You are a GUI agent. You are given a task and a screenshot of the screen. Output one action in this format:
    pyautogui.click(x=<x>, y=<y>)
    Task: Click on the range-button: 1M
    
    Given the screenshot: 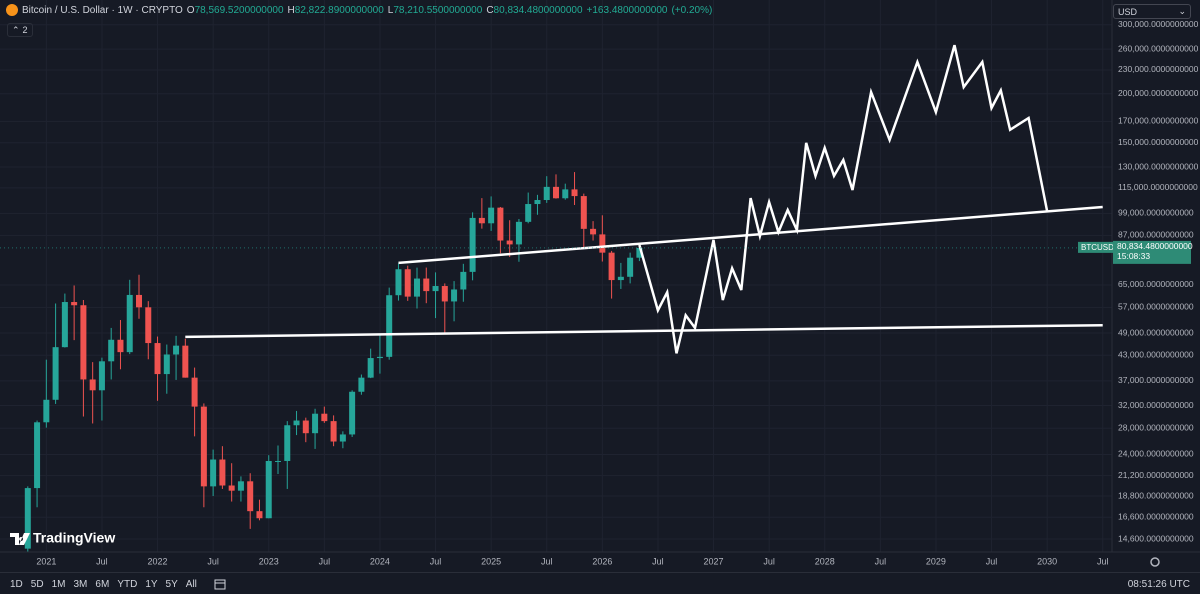 What is the action you would take?
    pyautogui.click(x=58, y=584)
    